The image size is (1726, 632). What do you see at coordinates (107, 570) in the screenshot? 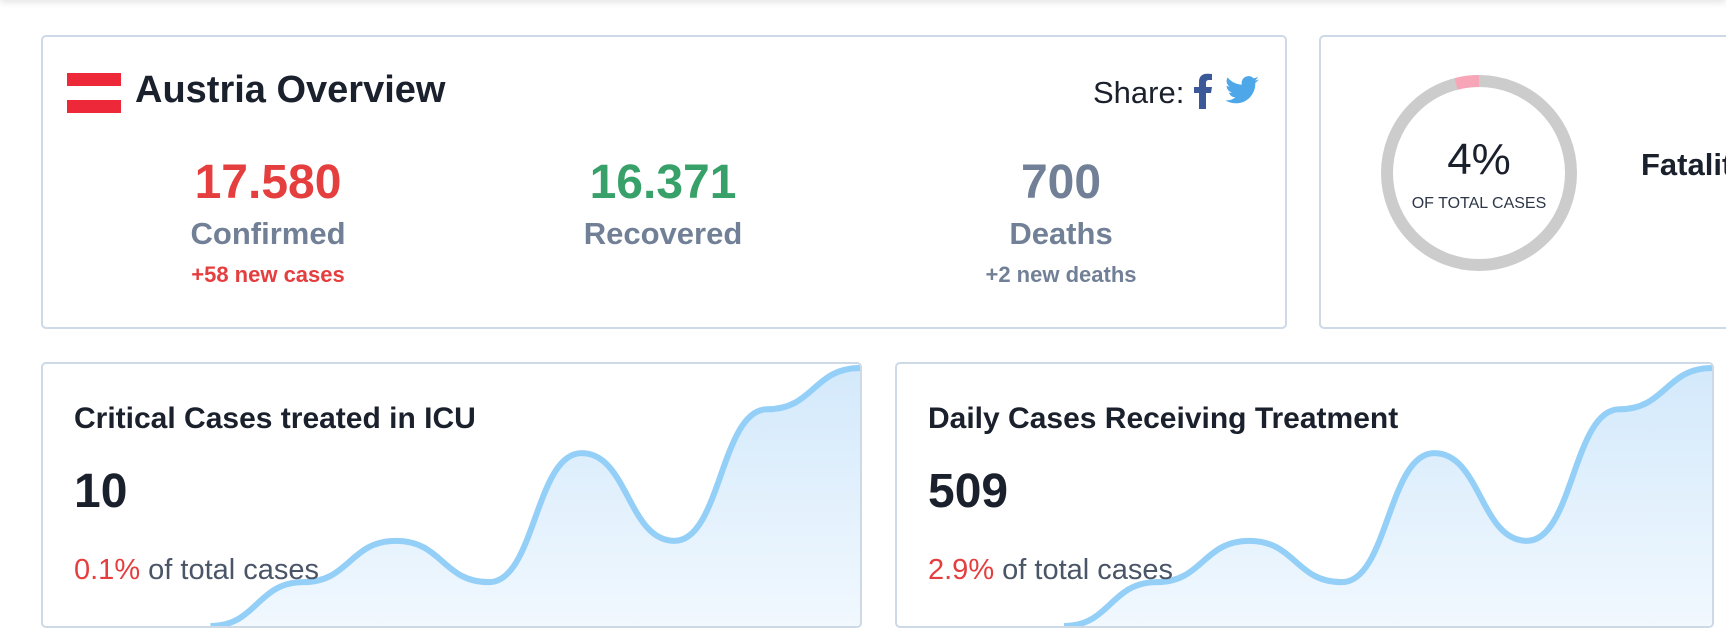
I see `card-share-value: 0.1%` at bounding box center [107, 570].